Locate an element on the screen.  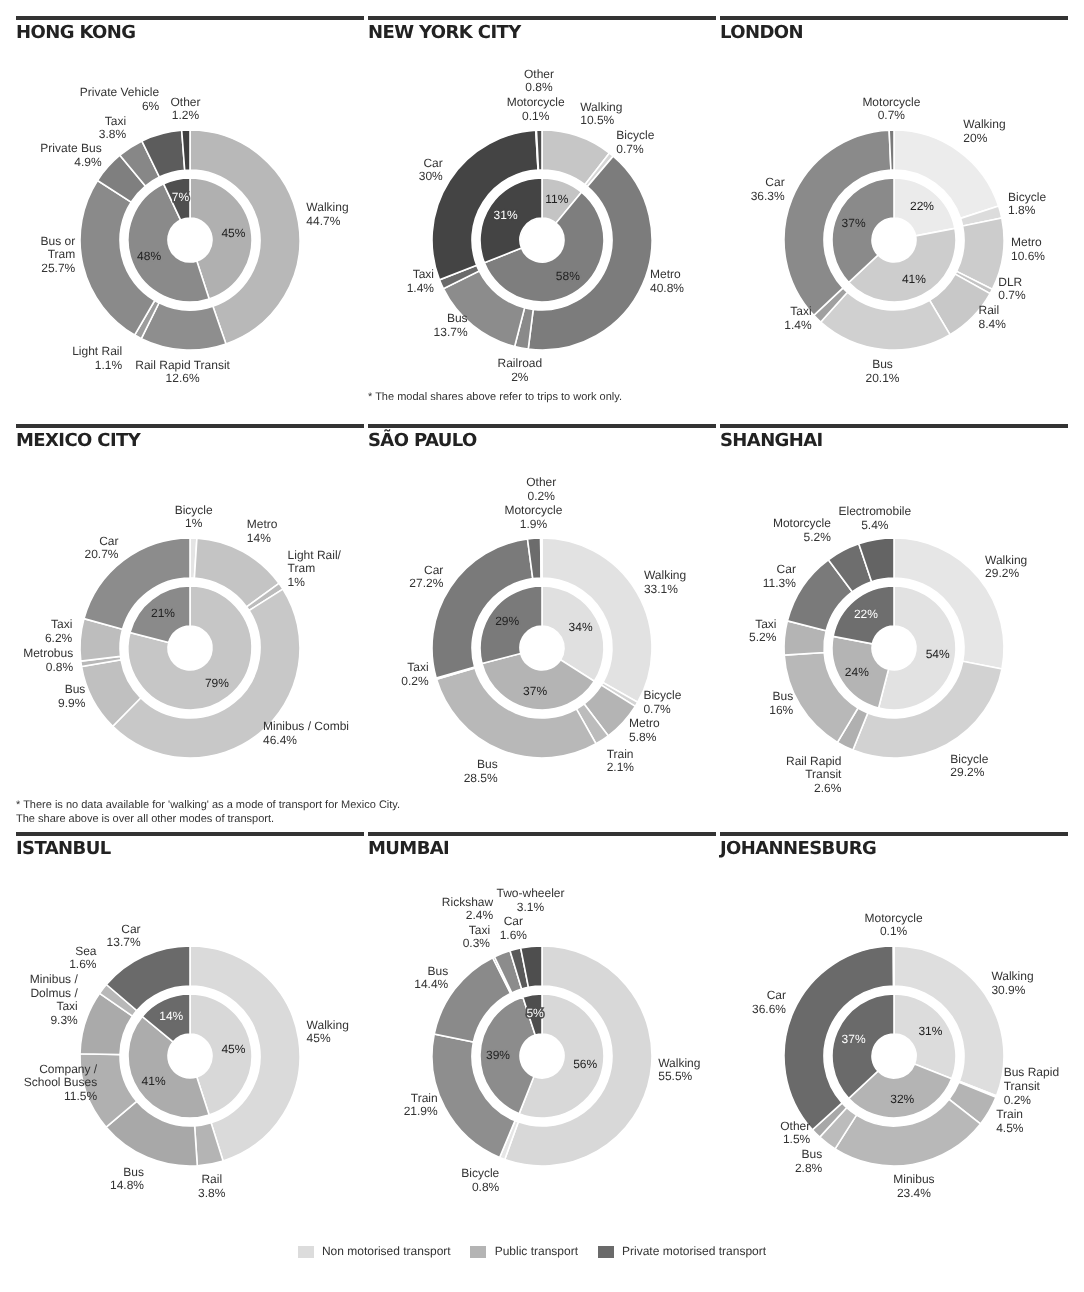
chart-title: SHANGHAI is located at coordinates (894, 440).